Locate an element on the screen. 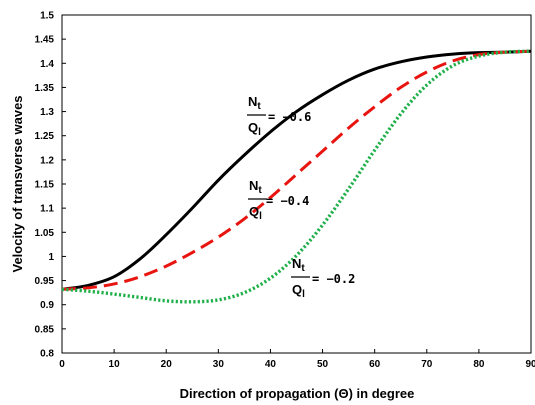 Image resolution: width=535 pixels, height=405 pixels. annotation-nt-ql-0-4: Nt Ql = −0.4 is located at coordinates (278, 200).